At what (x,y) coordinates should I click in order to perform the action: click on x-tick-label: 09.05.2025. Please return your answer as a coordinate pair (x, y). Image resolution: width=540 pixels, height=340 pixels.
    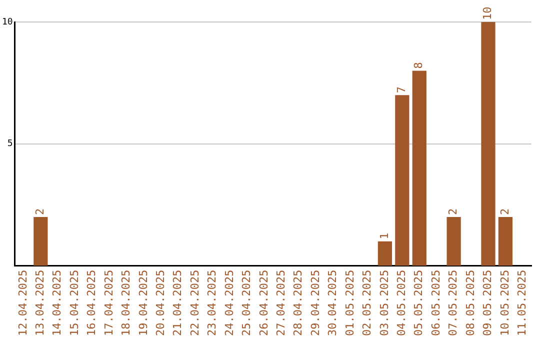
    Looking at the image, I should click on (487, 303).